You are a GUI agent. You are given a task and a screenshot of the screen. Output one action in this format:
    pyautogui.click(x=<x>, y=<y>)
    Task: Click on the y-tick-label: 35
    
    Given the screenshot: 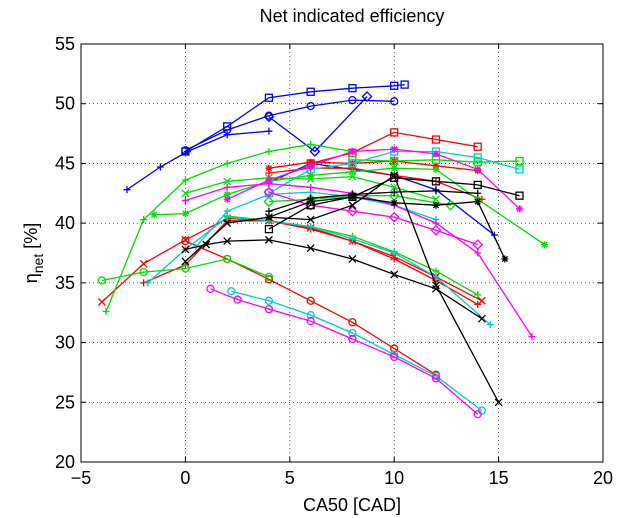 What is the action you would take?
    pyautogui.click(x=65, y=283)
    